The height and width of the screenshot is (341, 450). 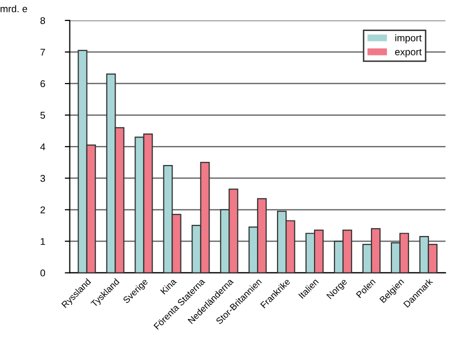 What do you see at coordinates (408, 39) in the screenshot?
I see `legend-label: import` at bounding box center [408, 39].